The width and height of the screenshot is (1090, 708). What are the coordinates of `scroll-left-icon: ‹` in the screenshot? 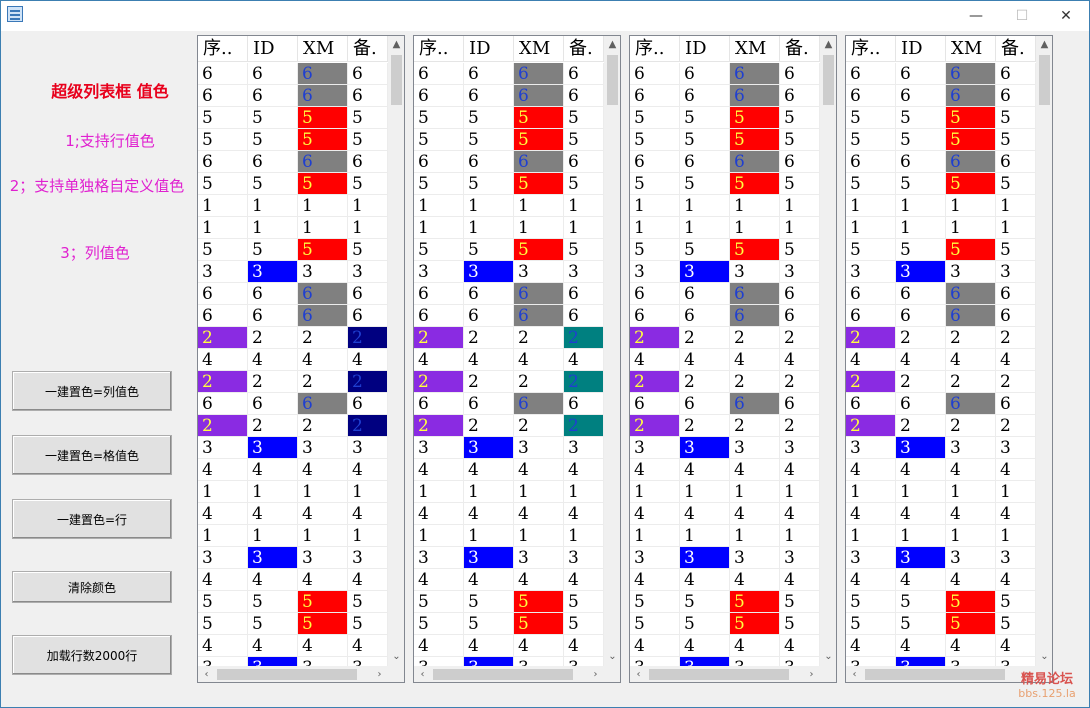 It's located at (638, 674).